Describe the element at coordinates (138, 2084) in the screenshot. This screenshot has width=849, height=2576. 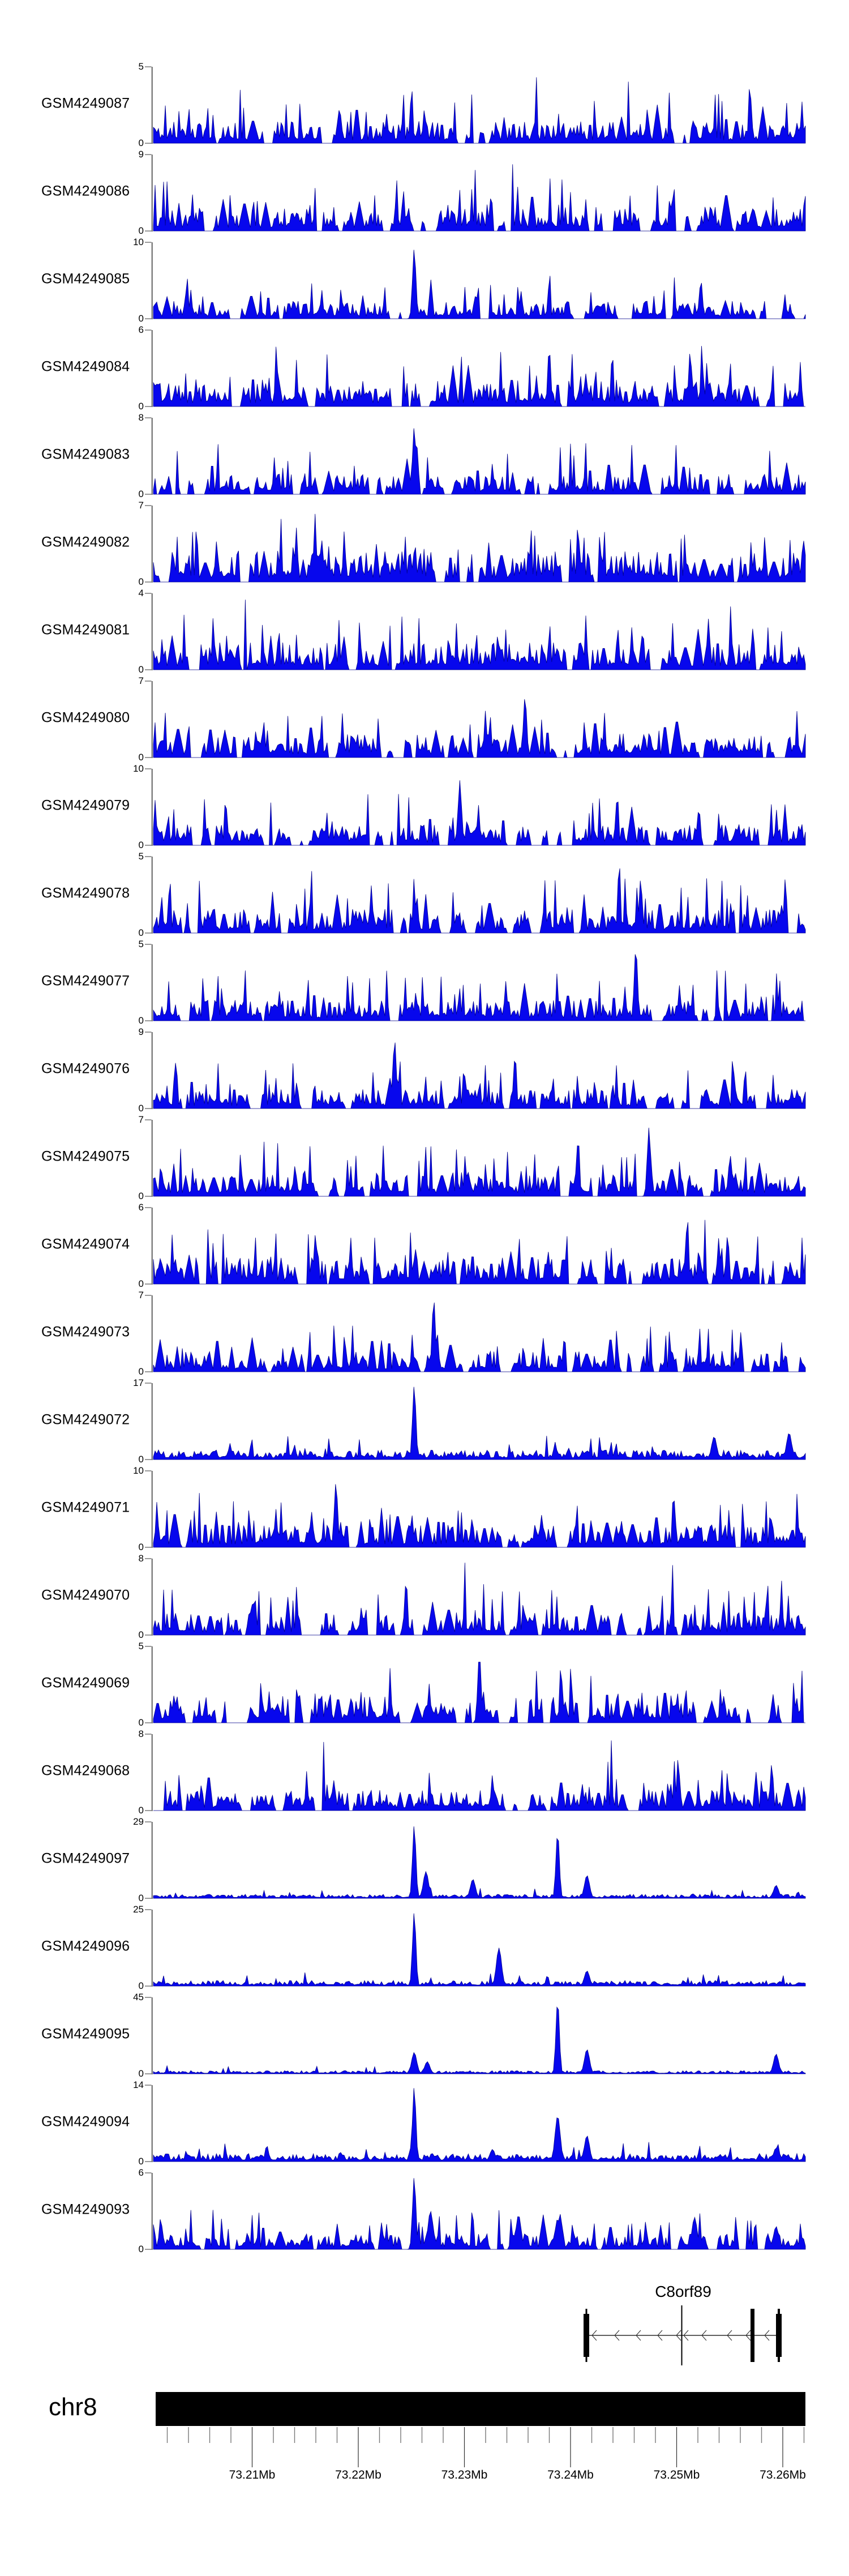
I see `axis-max-label: 14` at that location.